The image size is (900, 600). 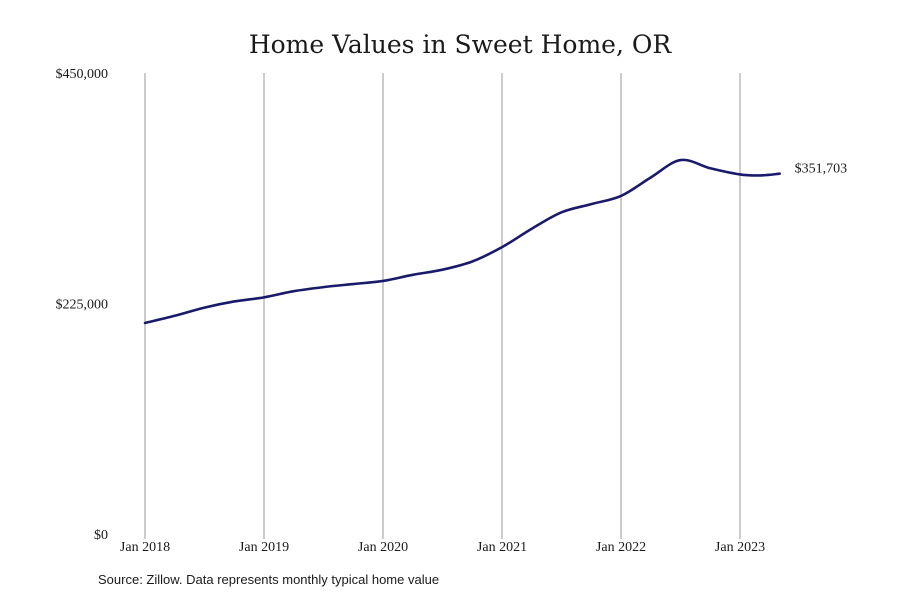 What do you see at coordinates (740, 547) in the screenshot?
I see `x-tick-label: Jan 2023` at bounding box center [740, 547].